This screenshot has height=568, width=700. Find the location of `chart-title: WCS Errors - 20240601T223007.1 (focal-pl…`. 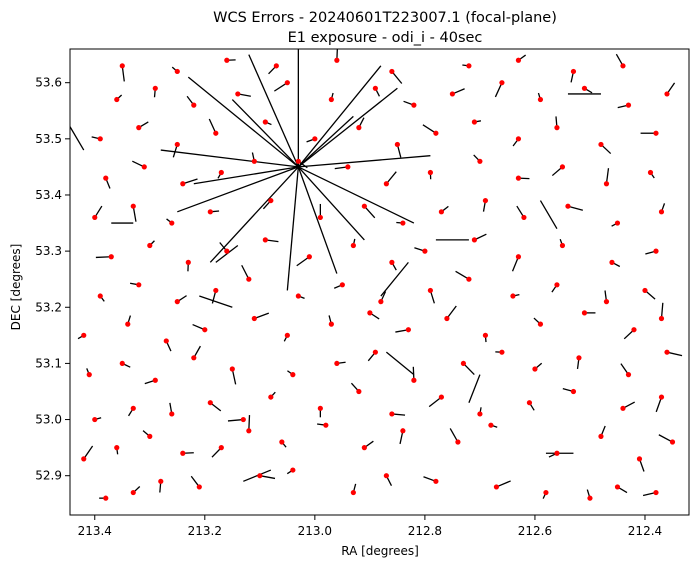

chart-title: WCS Errors - 20240601T223007.1 (focal-pl… is located at coordinates (385, 18).